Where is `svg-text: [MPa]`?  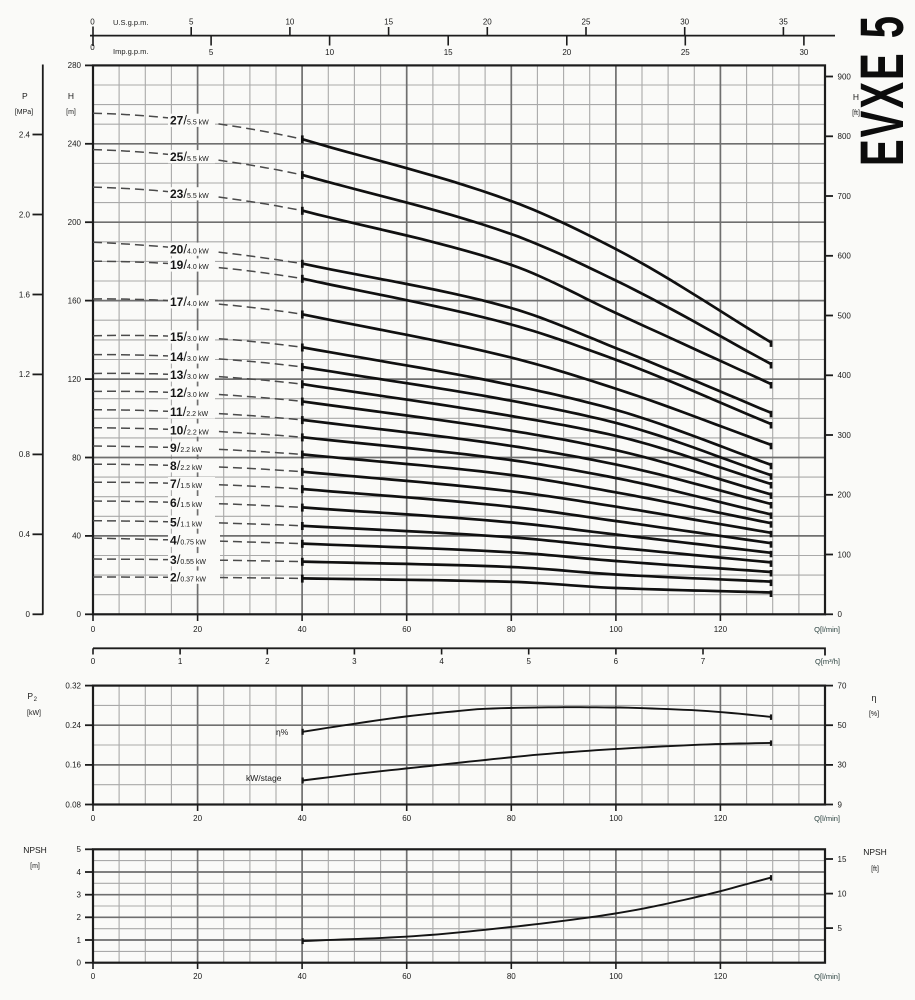 svg-text: [MPa] is located at coordinates (24, 112).